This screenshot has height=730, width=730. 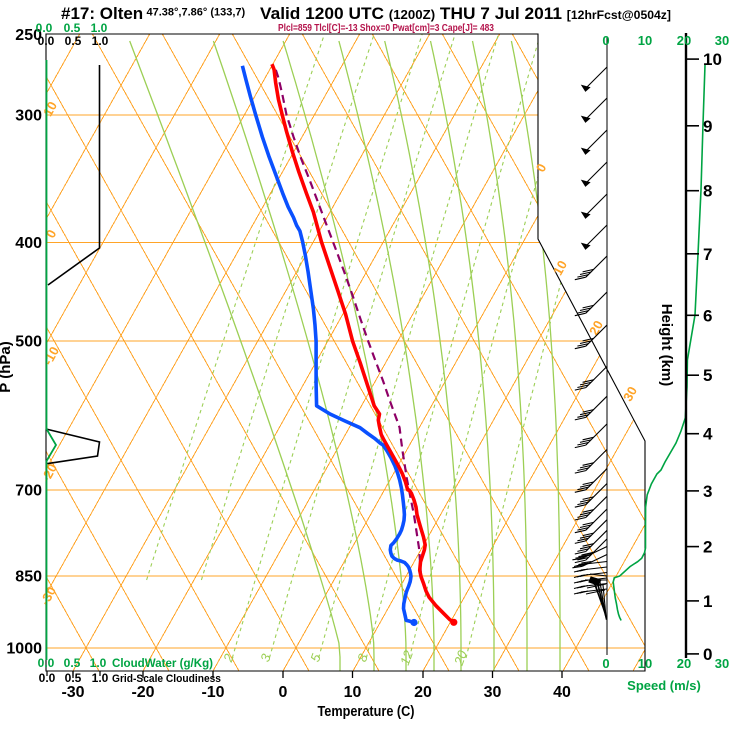 I want to click on svg-text: 500, so click(x=28, y=342).